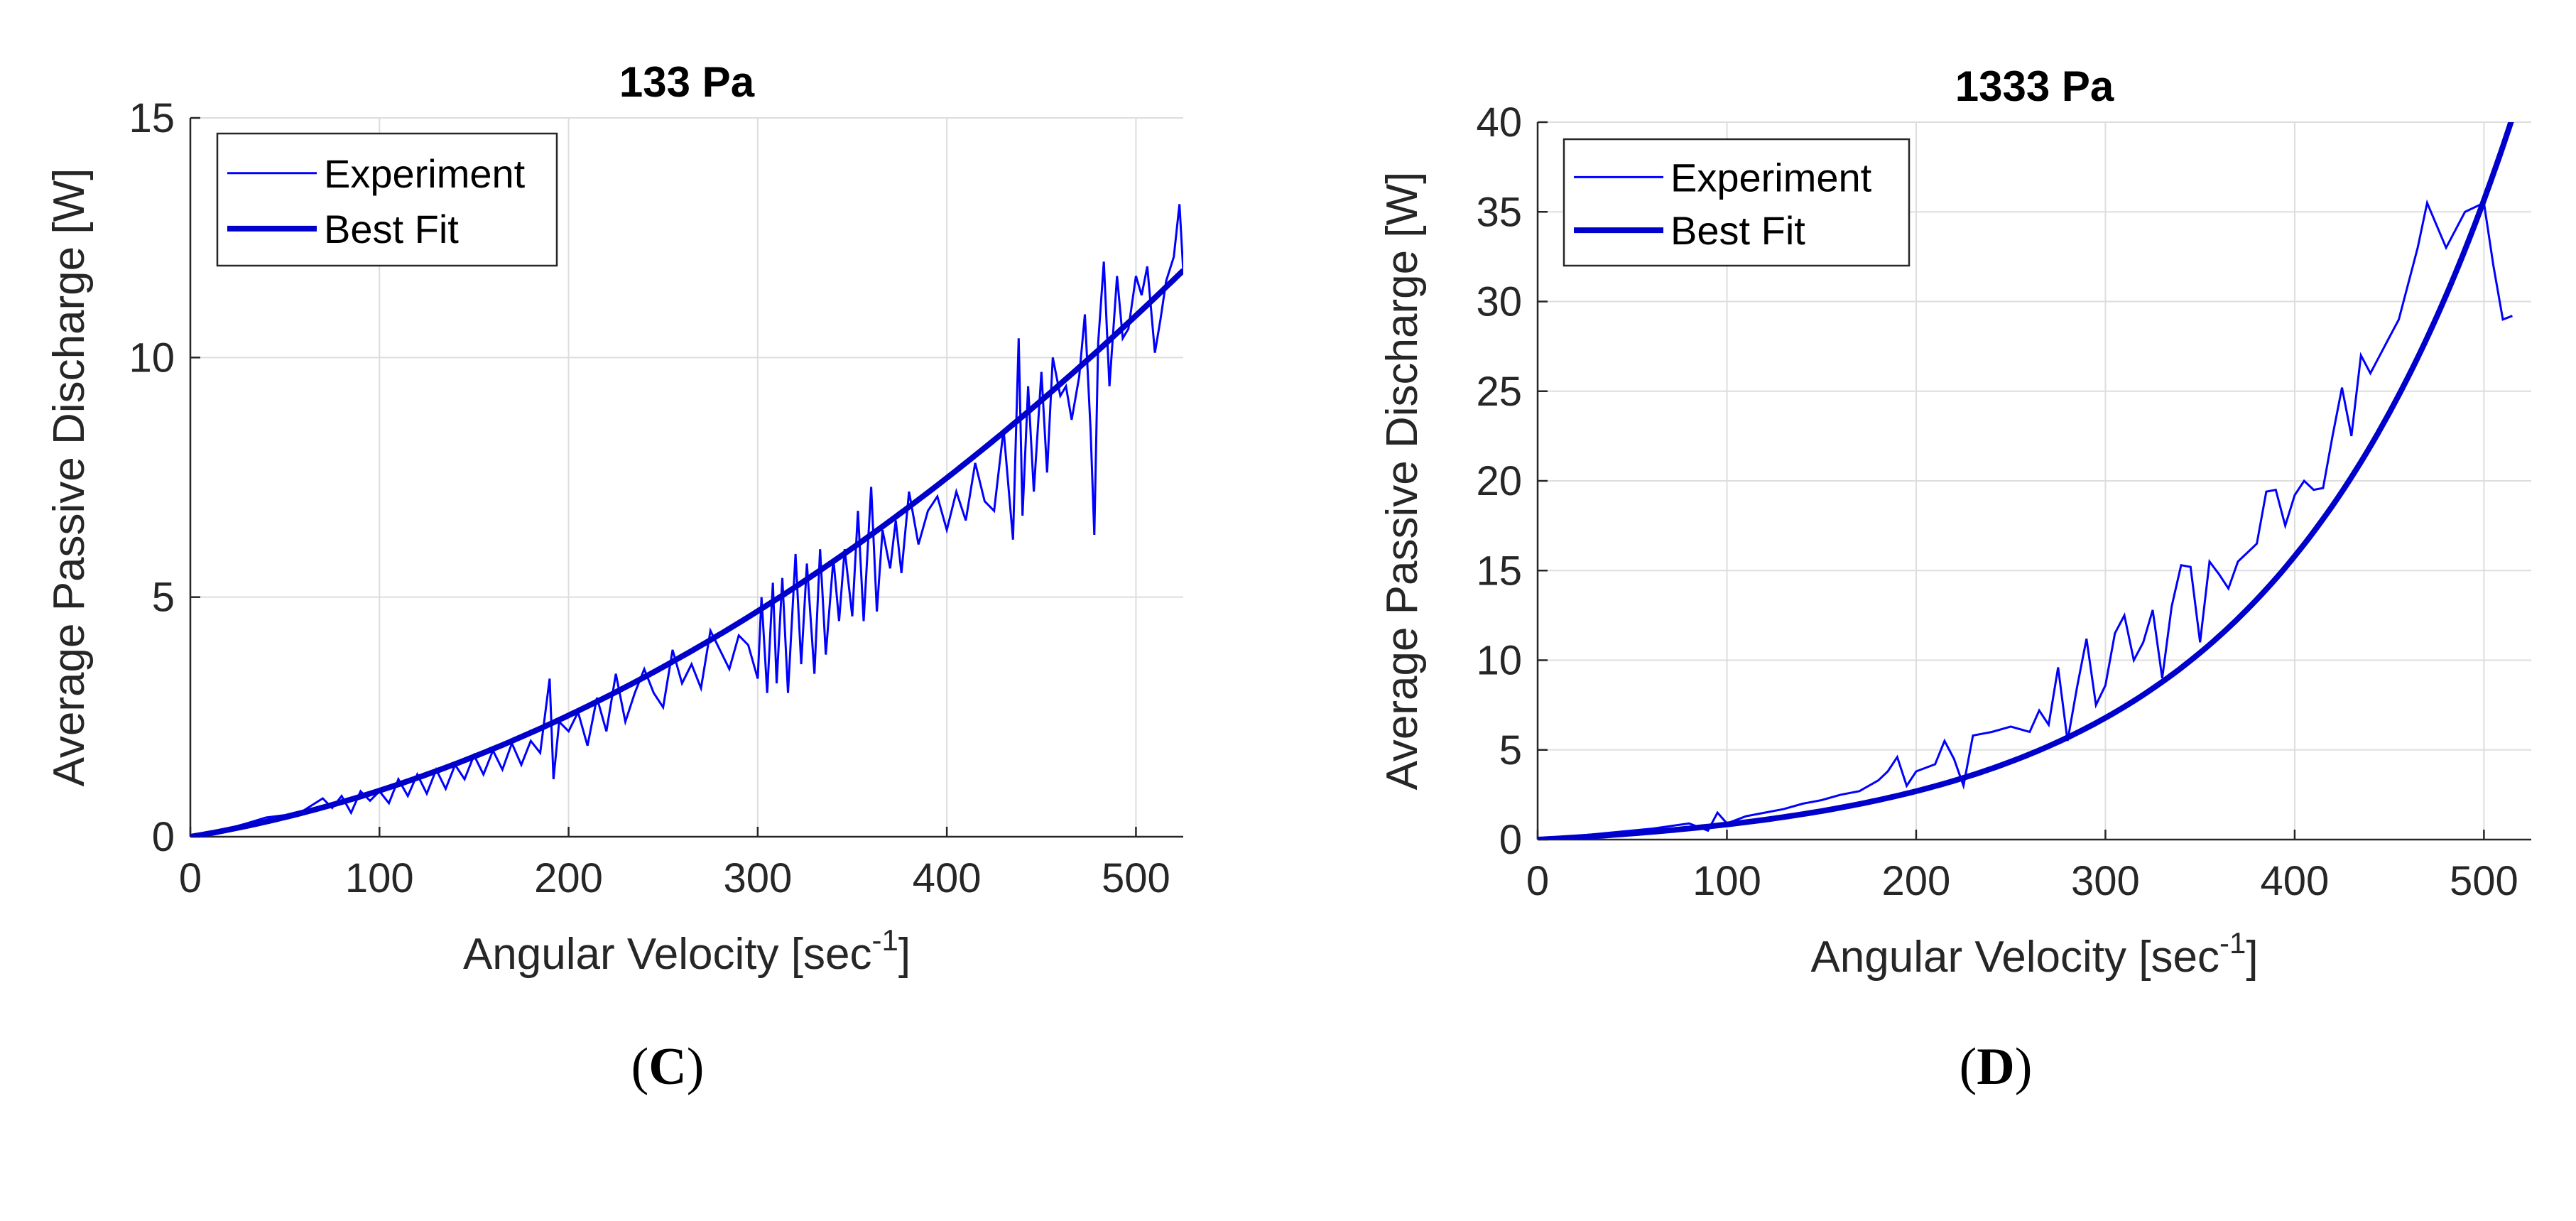  What do you see at coordinates (1916, 881) in the screenshot?
I see `x-tick-label-d: 200` at bounding box center [1916, 881].